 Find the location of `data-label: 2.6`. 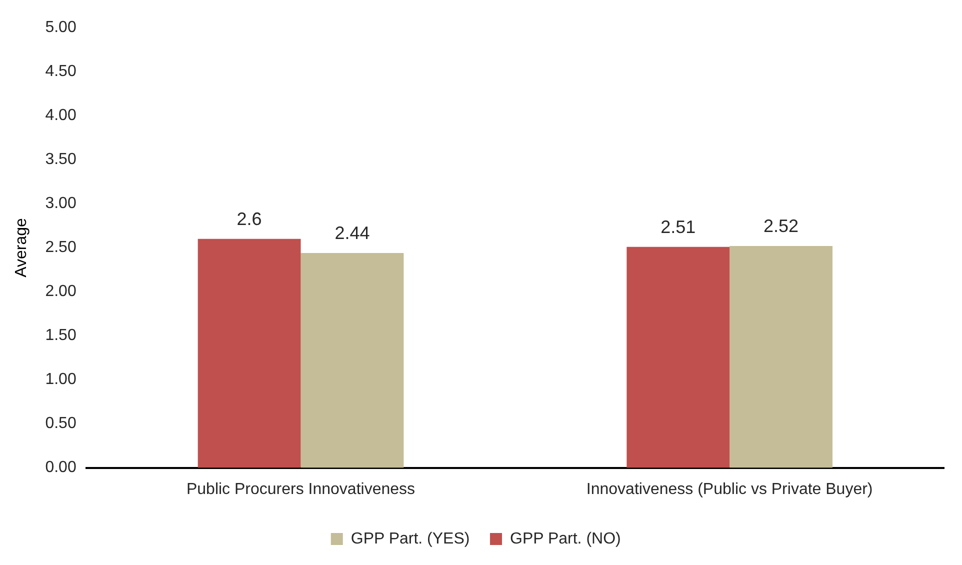

data-label: 2.6 is located at coordinates (249, 218).